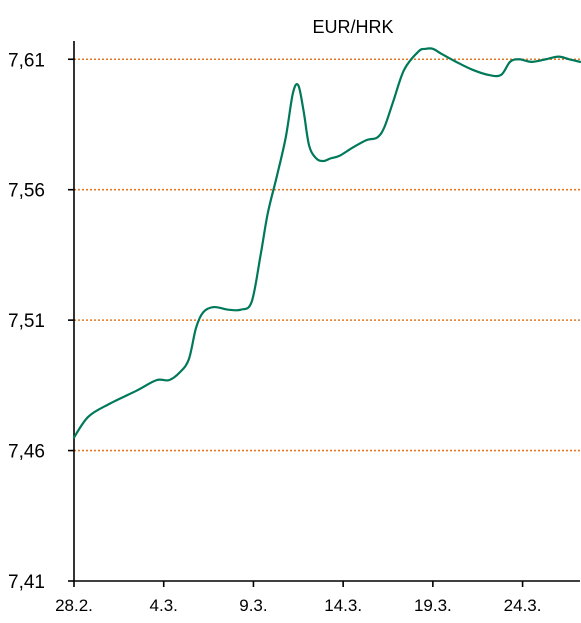  Describe the element at coordinates (298, 598) in the screenshot. I see `x-axis-ticks: 28.2. 4.3. 9.3. 14.3. 19.3. 24.3.` at that location.